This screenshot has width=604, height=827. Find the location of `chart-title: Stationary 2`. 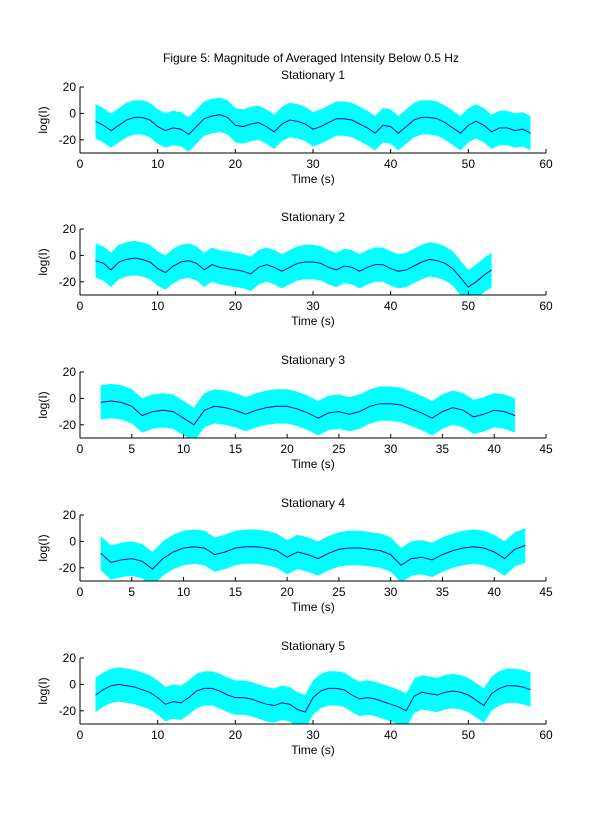

chart-title: Stationary 2 is located at coordinates (313, 217).